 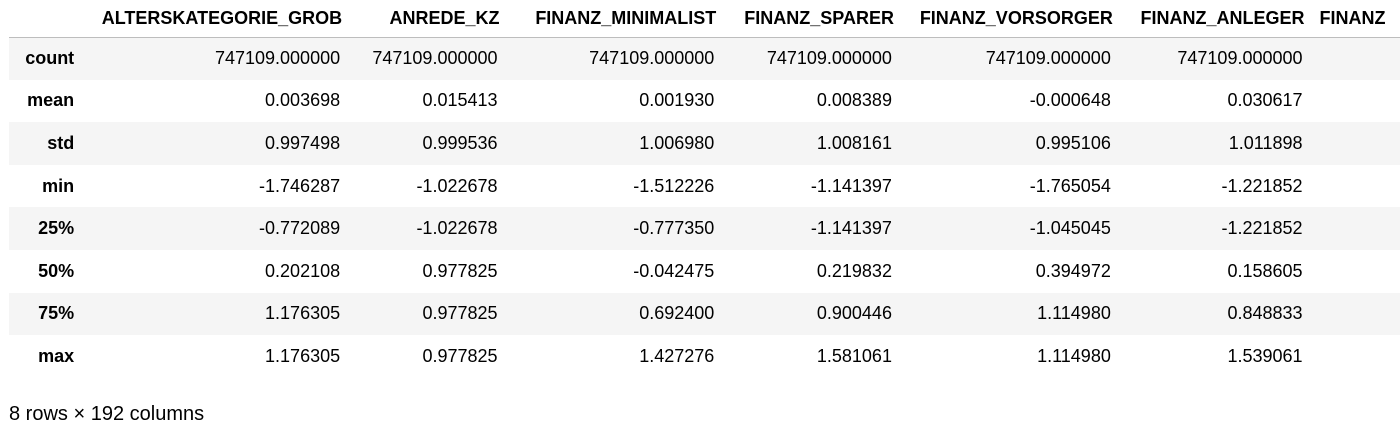 What do you see at coordinates (56, 313) in the screenshot?
I see `row-label: 75%` at bounding box center [56, 313].